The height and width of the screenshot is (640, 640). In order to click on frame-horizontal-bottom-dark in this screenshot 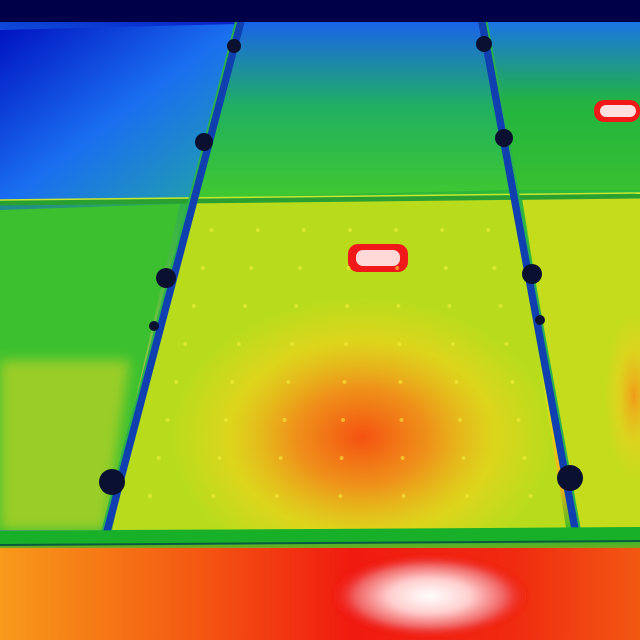, I will do `click(320, 543)`.